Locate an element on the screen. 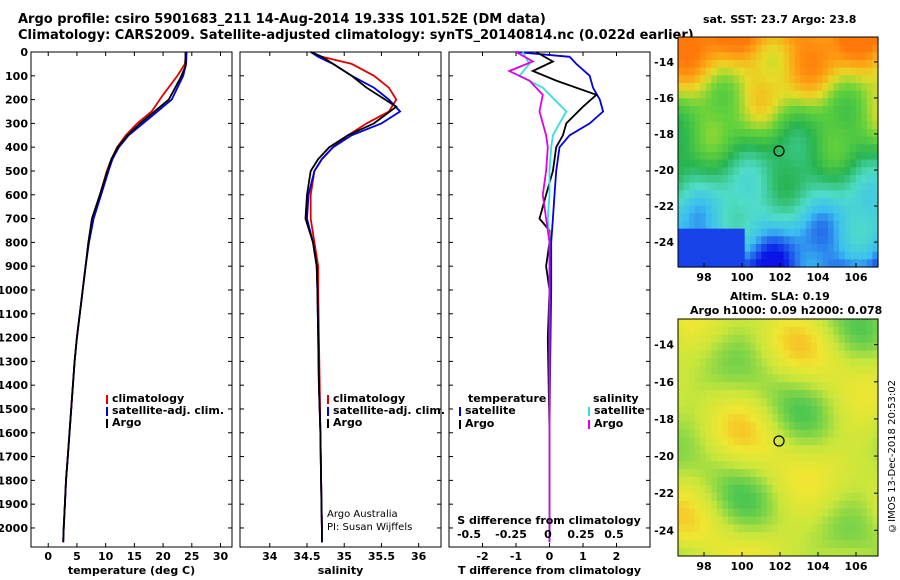  sst-ytick-label: -20 is located at coordinates (664, 170).